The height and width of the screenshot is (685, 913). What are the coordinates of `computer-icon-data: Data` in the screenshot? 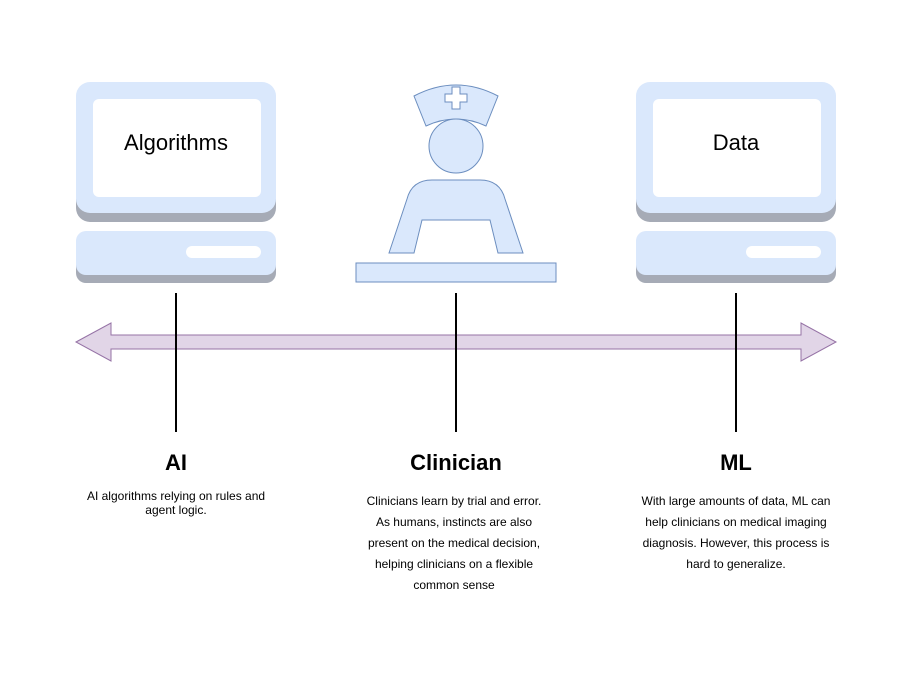 It's located at (736, 182).